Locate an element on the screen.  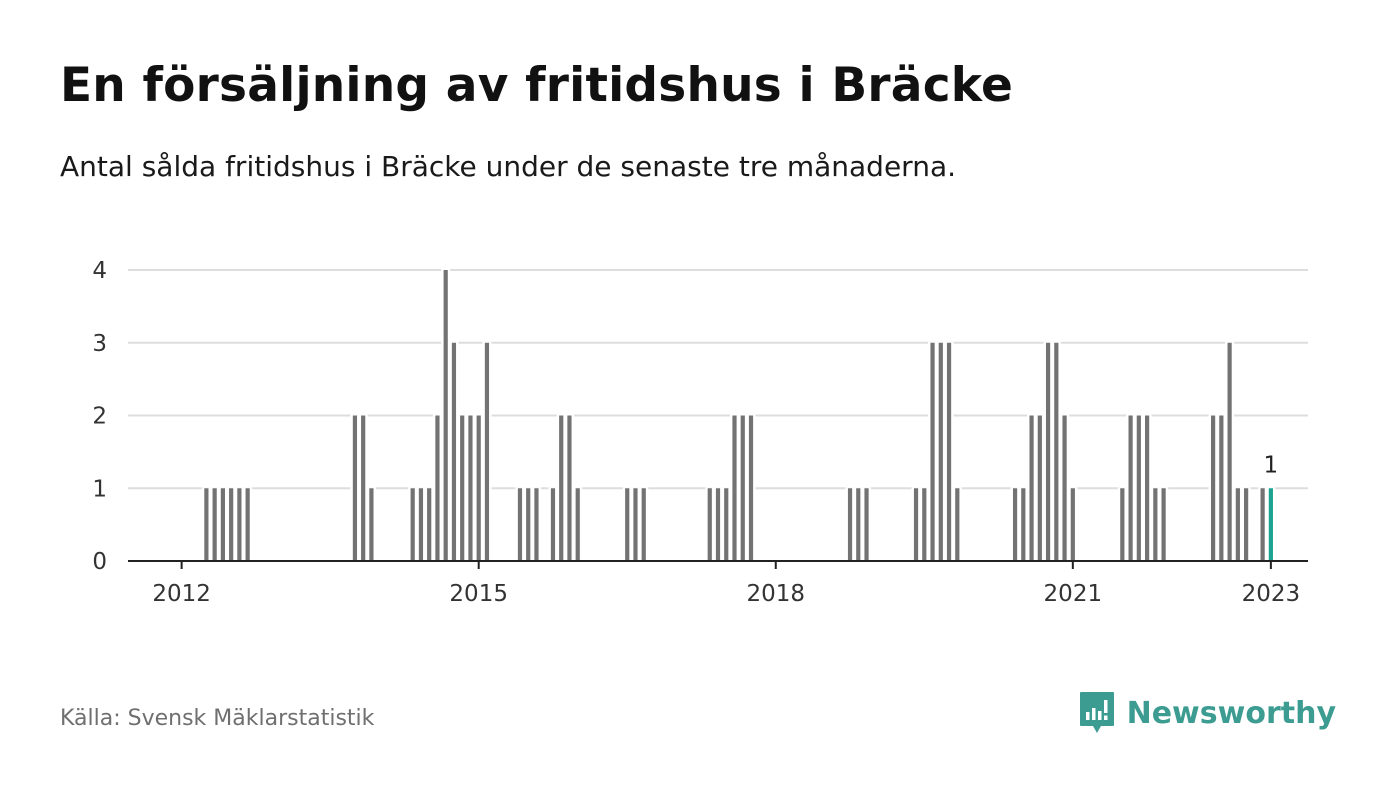
source-note: Källa: Svensk Mäklarstatistik is located at coordinates (217, 718).